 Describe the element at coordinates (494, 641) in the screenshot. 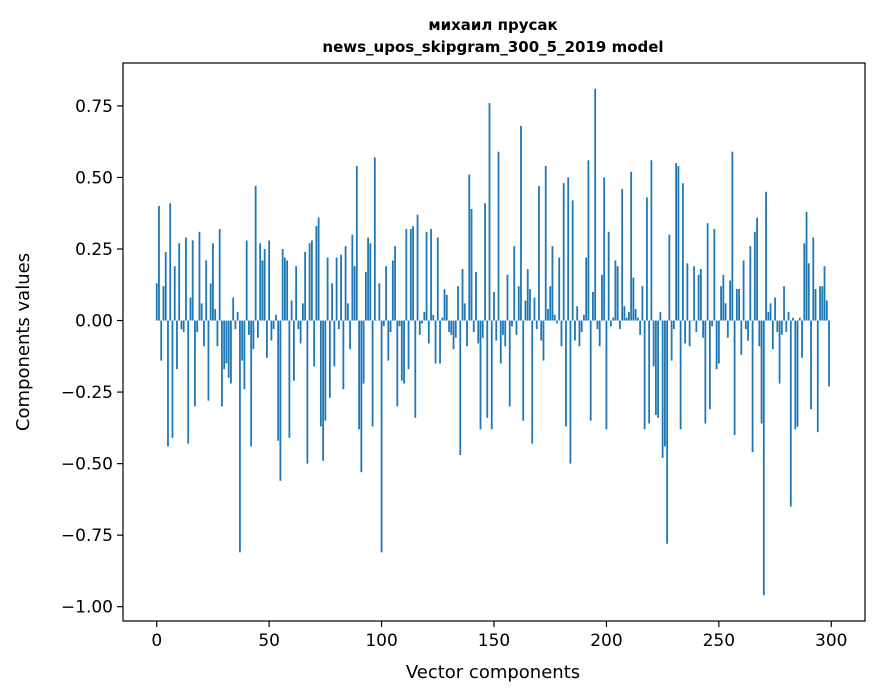

I see `x-tick-label: 150` at that location.